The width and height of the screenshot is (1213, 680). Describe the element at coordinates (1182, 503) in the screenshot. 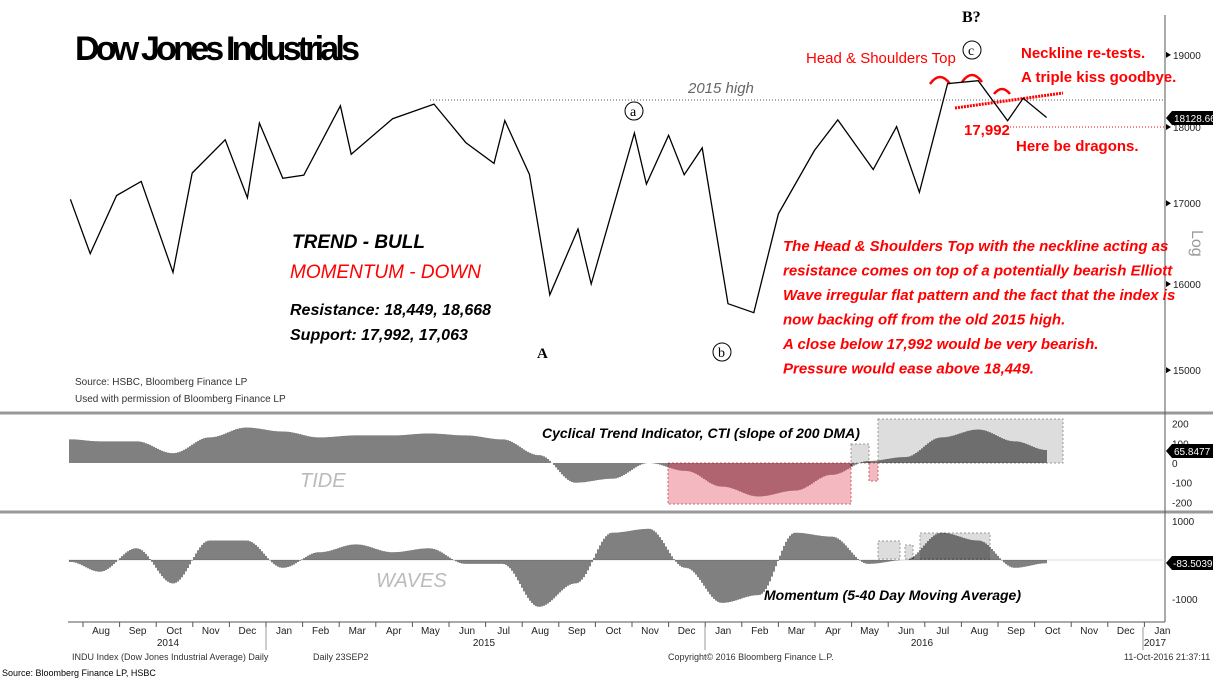

I see `cti-tick-label: -200` at that location.